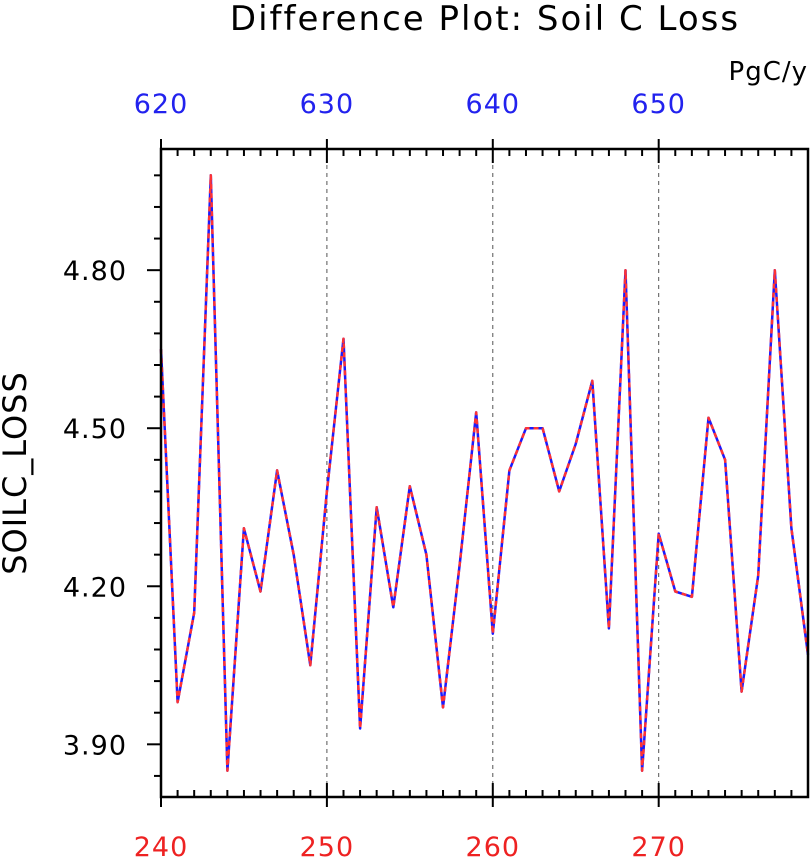 The image size is (811, 858). What do you see at coordinates (95, 429) in the screenshot?
I see `y-tick-label: 4.50` at bounding box center [95, 429].